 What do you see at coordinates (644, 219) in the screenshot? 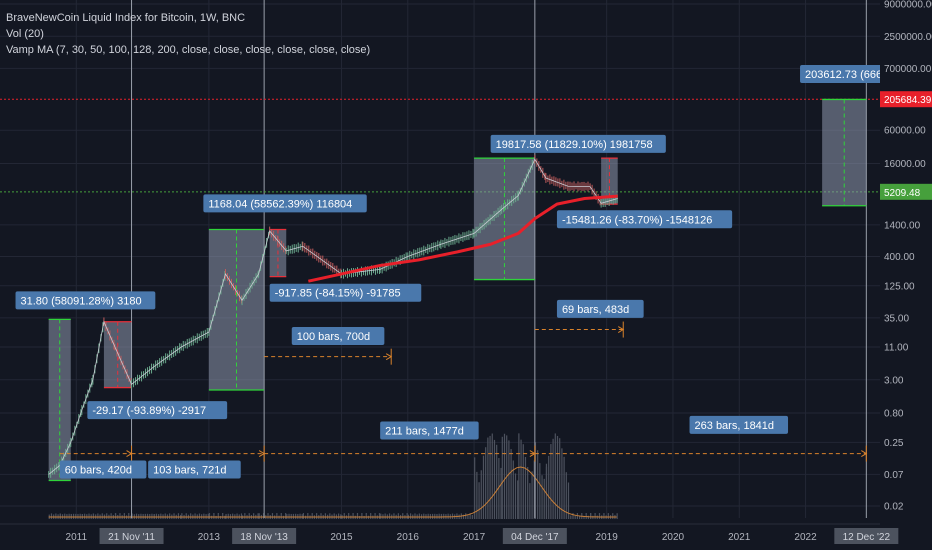
I see `annotation-label: -15481.26 (-83.70%) -1548126` at bounding box center [644, 219].